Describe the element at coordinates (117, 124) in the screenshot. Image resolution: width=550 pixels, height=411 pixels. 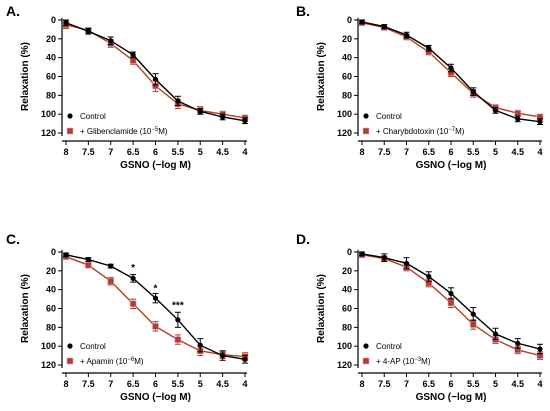
I see `legend: Control + Glibenclamide (10−5M)` at that location.